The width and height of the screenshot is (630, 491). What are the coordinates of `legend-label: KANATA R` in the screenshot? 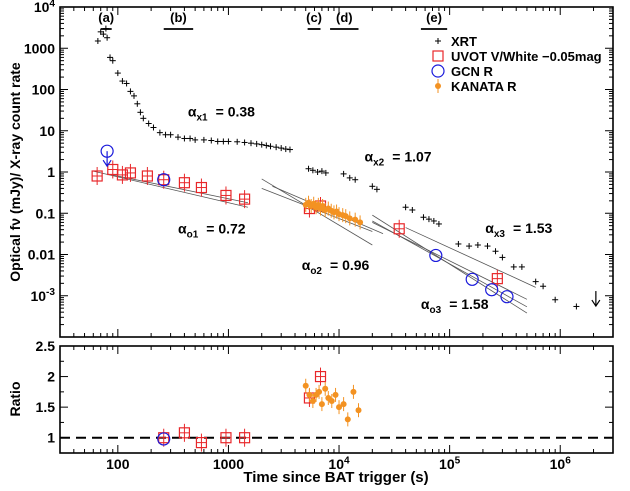 It's located at (484, 86).